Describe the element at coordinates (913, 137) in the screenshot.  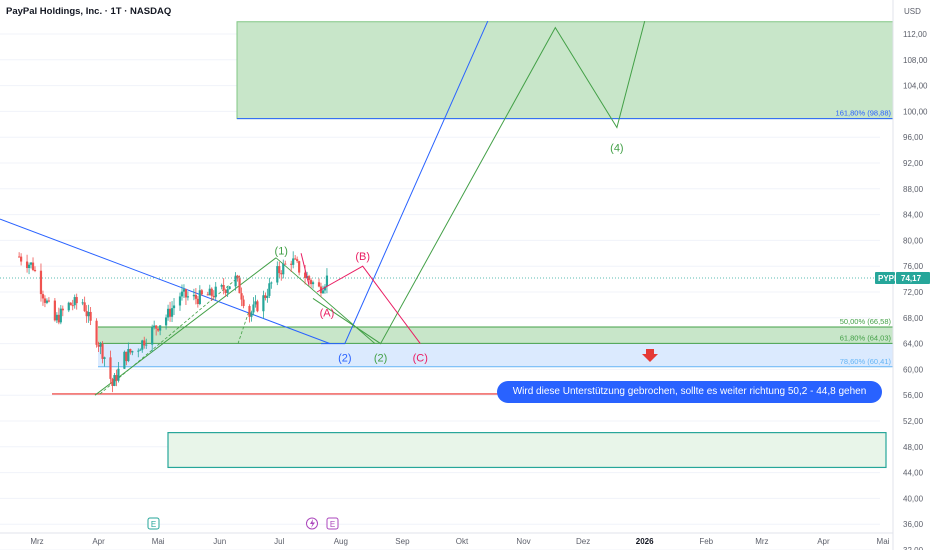
I see `price-tick: 96,00` at that location.